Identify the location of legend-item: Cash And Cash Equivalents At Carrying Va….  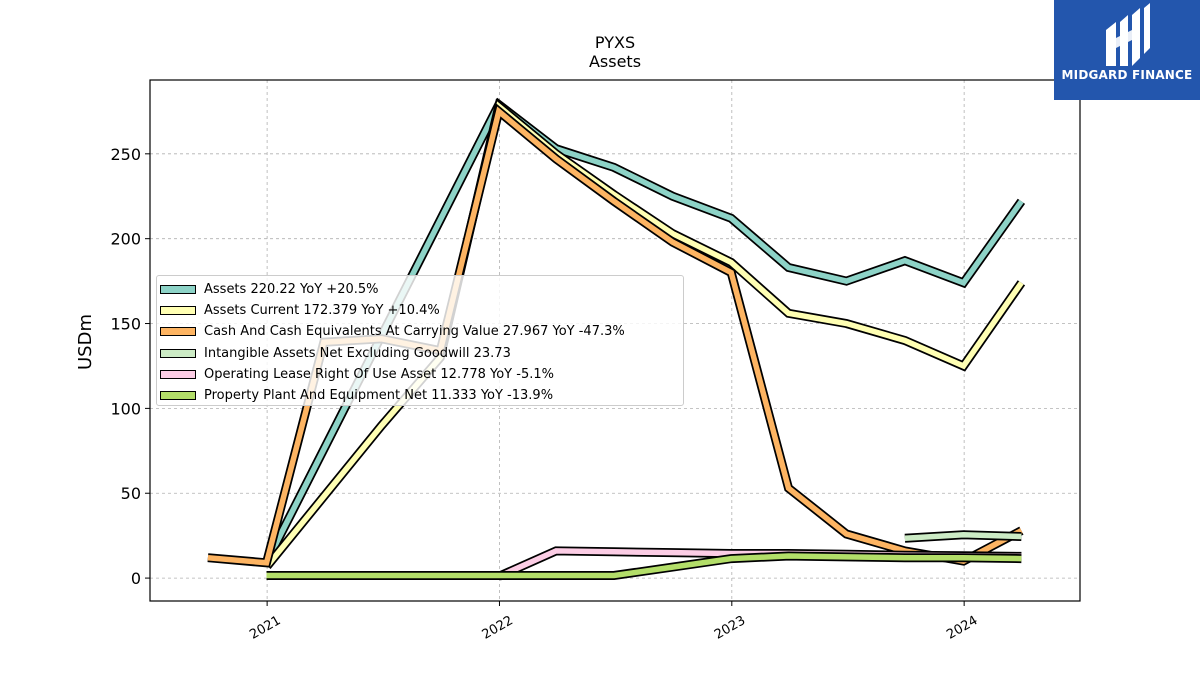
(421, 331).